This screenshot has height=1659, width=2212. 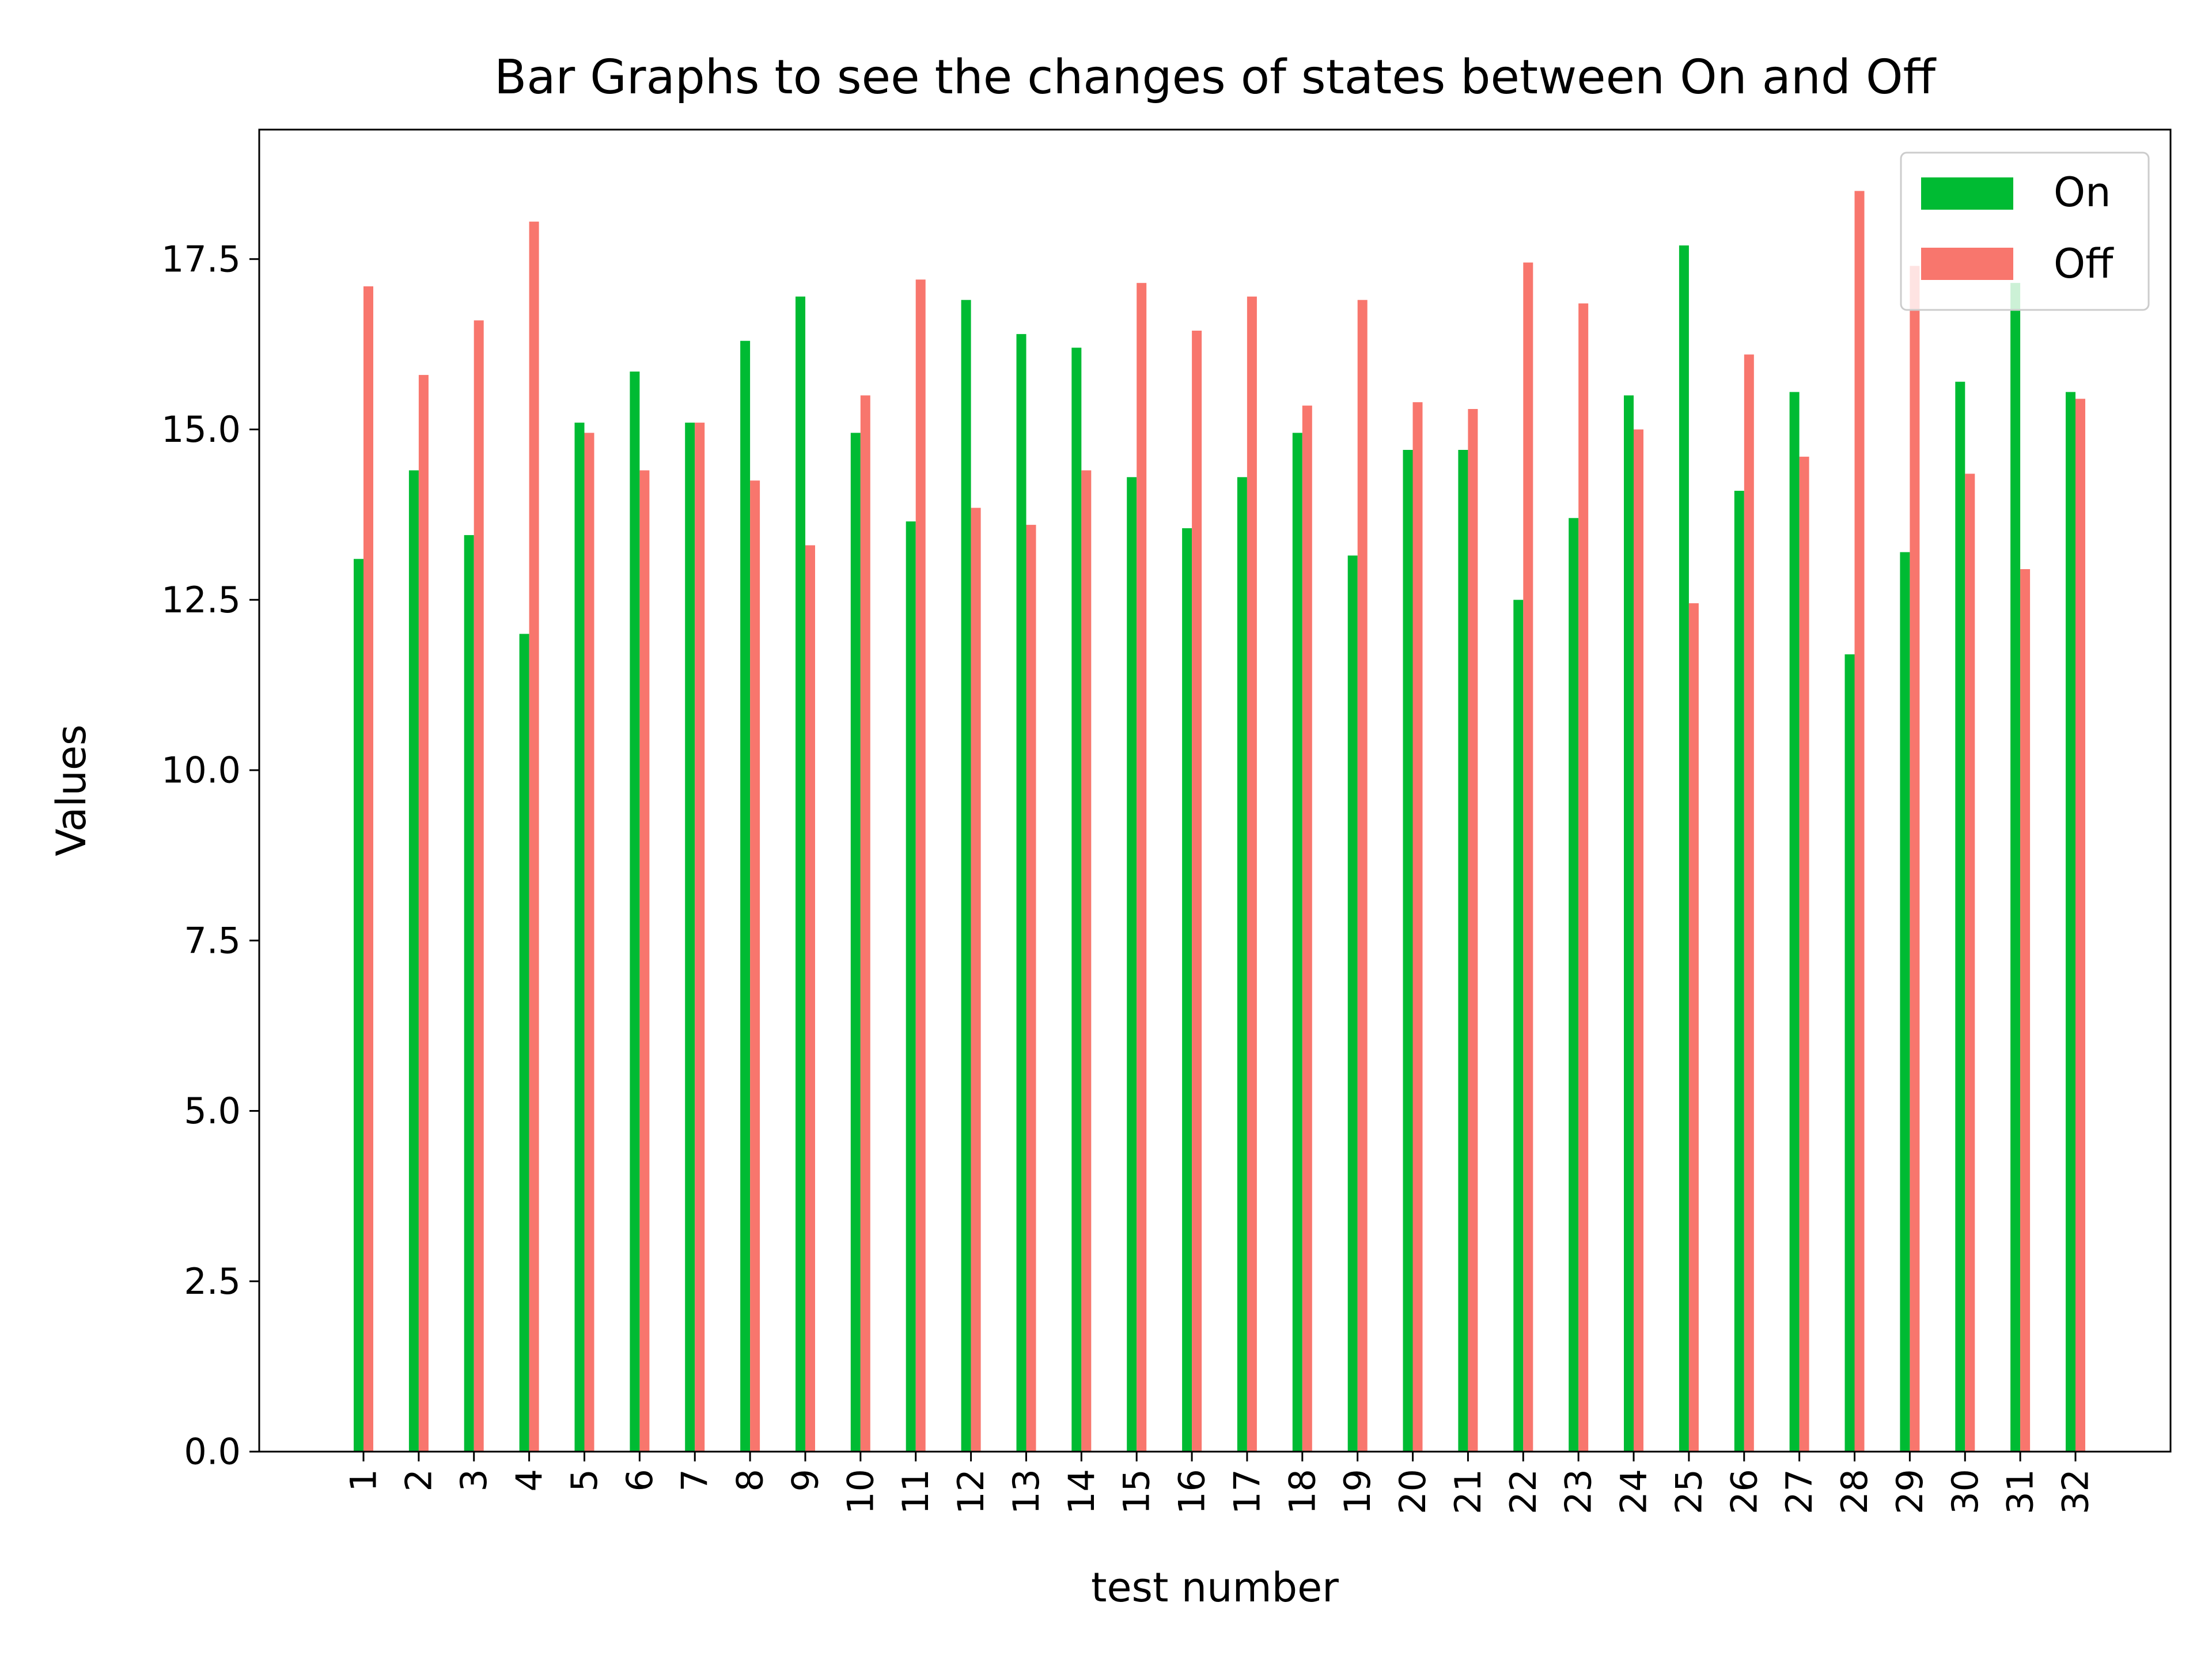 What do you see at coordinates (2084, 263) in the screenshot?
I see `legend-label-off: Off` at bounding box center [2084, 263].